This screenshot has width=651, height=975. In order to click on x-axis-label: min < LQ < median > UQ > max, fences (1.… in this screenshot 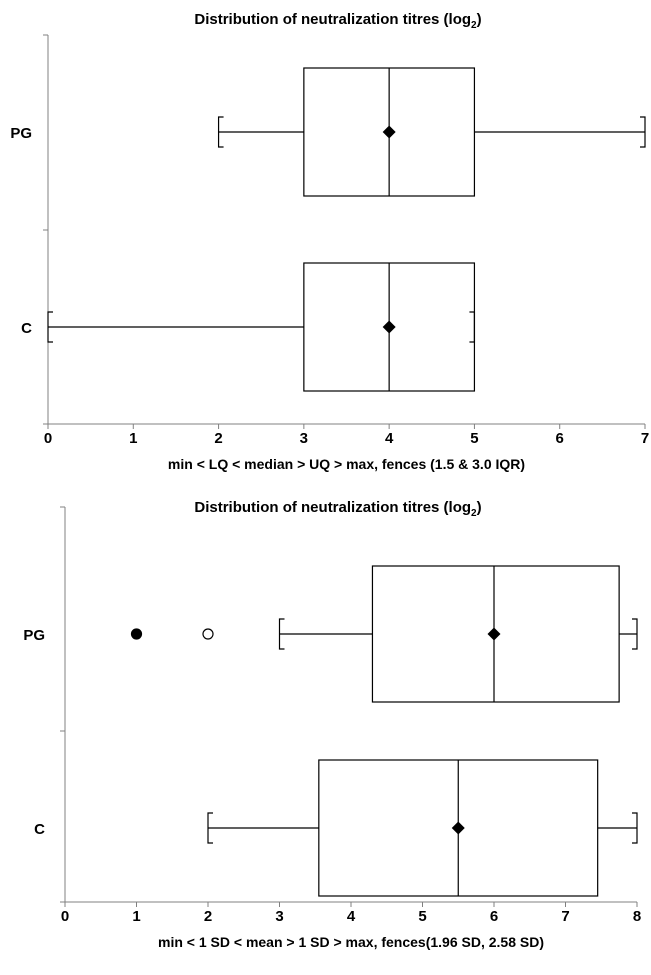, I will do `click(346, 464)`.